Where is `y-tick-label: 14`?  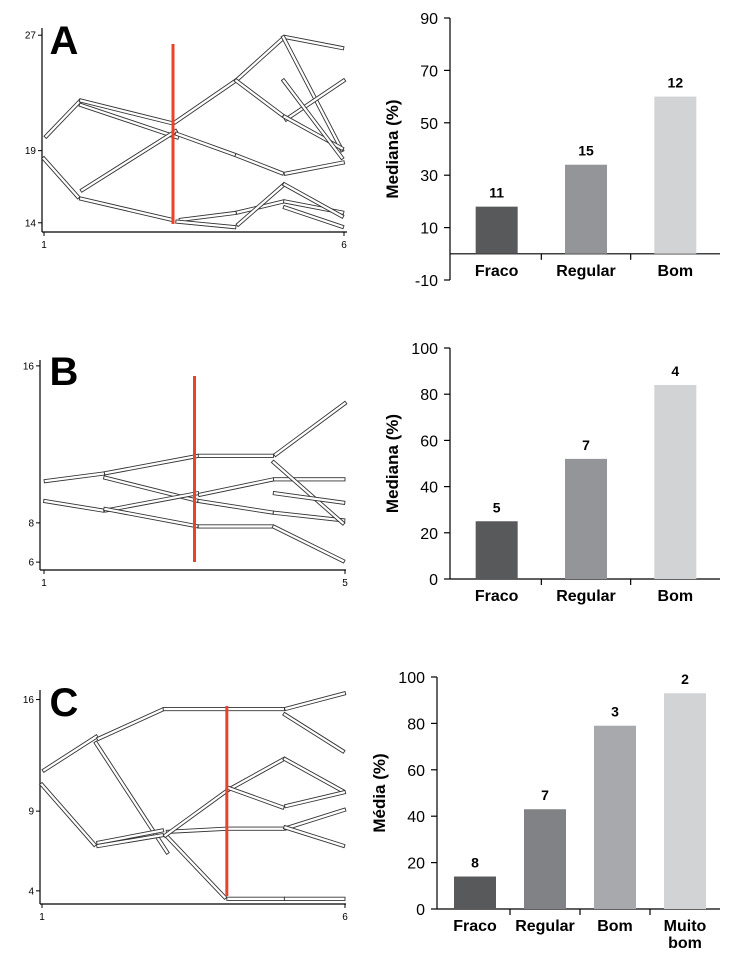
y-tick-label: 14 is located at coordinates (31, 223).